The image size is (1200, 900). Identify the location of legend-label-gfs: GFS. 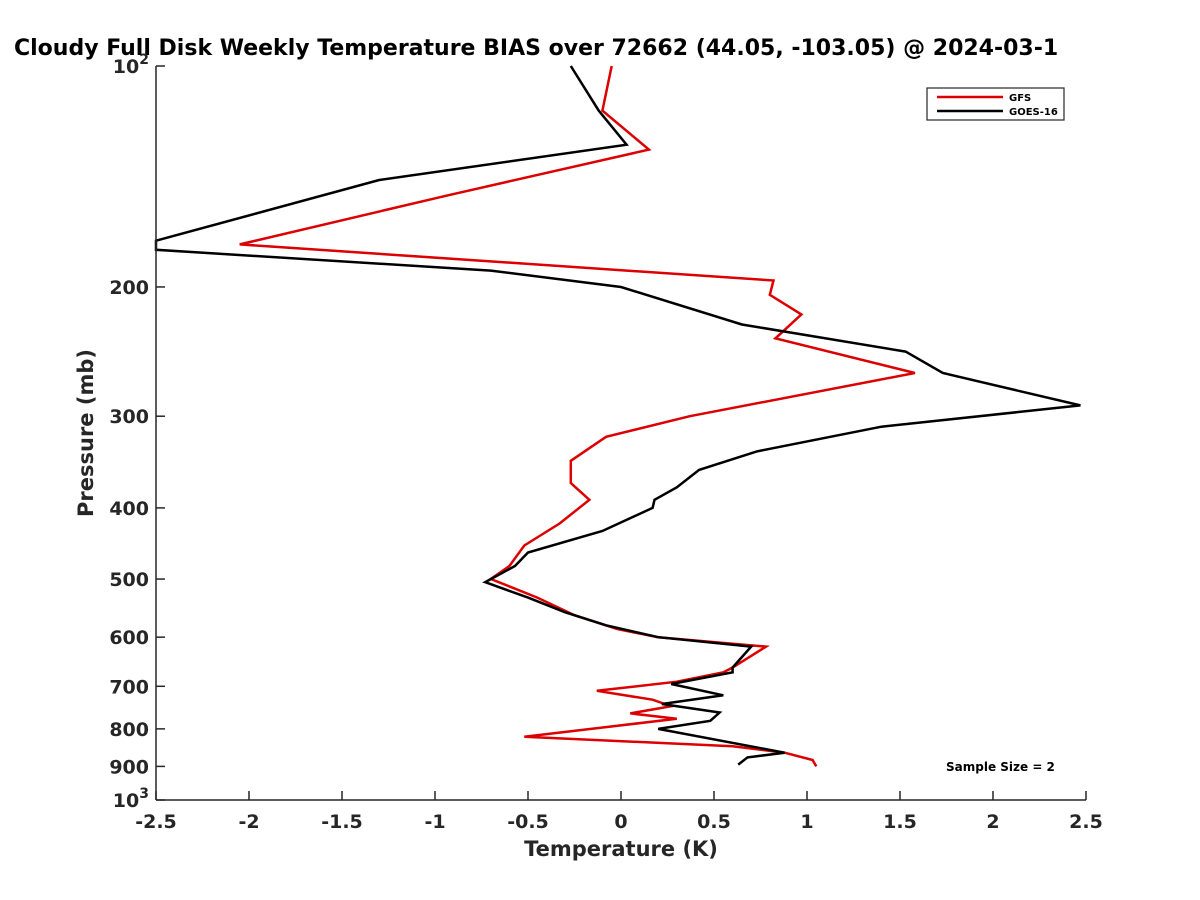
(1020, 98).